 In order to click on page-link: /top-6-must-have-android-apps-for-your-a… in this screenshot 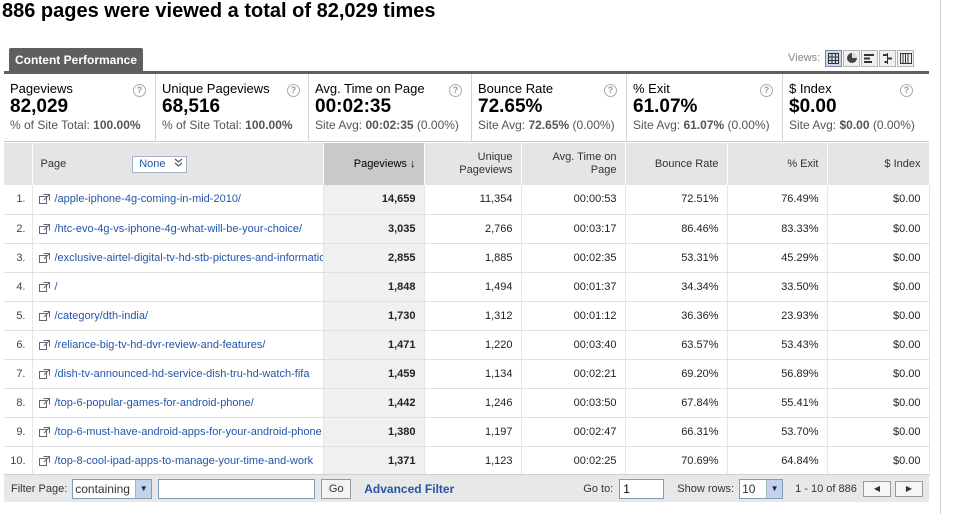, I will do `click(188, 431)`.